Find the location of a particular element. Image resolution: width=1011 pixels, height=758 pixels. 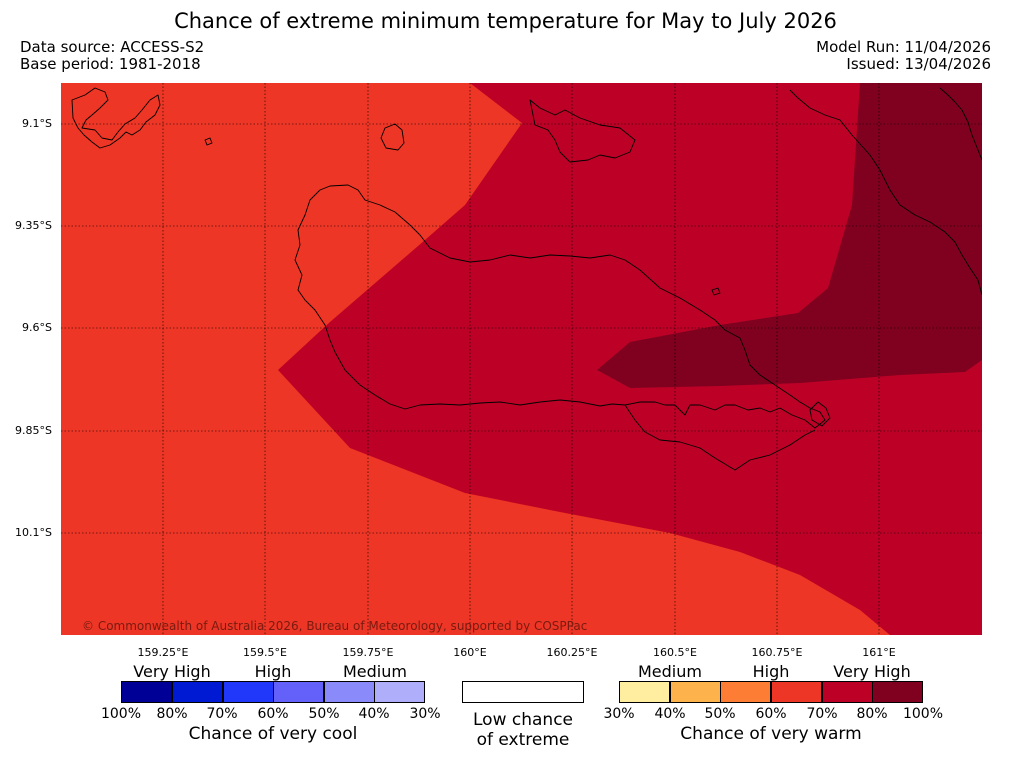

cool-cat-medium: Medium is located at coordinates (375, 671).